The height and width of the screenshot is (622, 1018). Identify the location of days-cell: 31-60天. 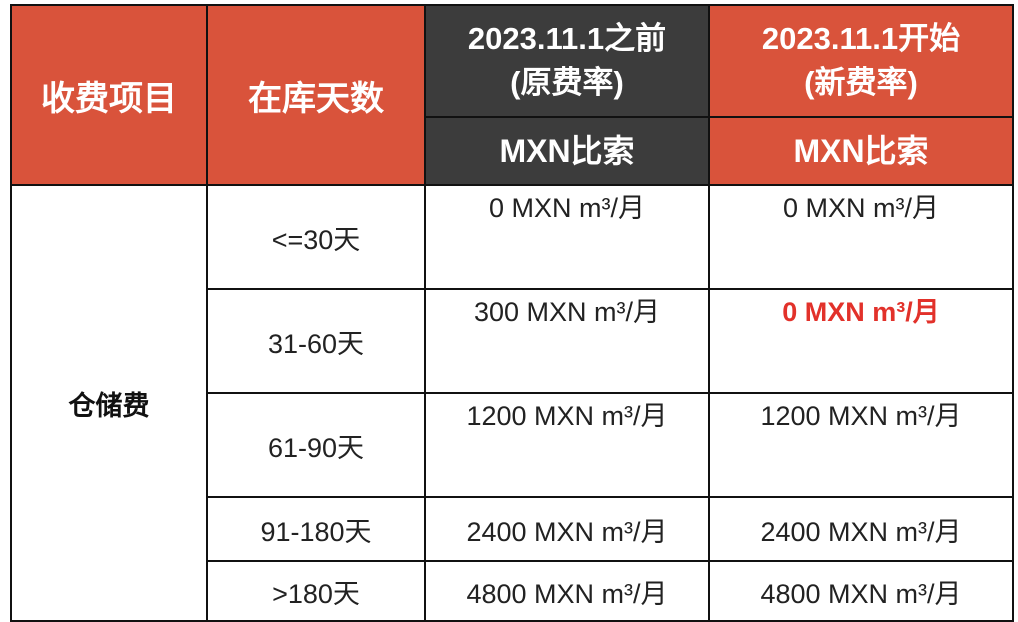
(316, 341).